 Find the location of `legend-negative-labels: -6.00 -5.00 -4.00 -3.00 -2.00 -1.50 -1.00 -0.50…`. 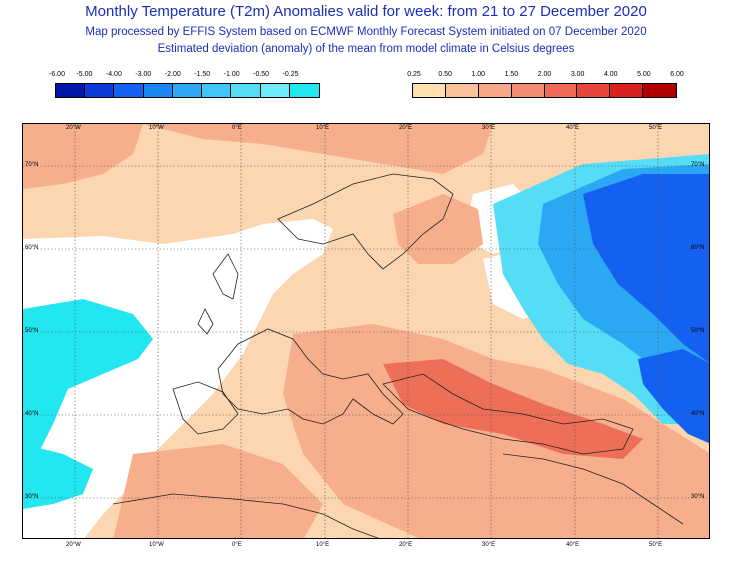

legend-negative-labels: -6.00 -5.00 -4.00 -3.00 -2.00 -1.50 -1.00 -0.50… is located at coordinates (184, 77).